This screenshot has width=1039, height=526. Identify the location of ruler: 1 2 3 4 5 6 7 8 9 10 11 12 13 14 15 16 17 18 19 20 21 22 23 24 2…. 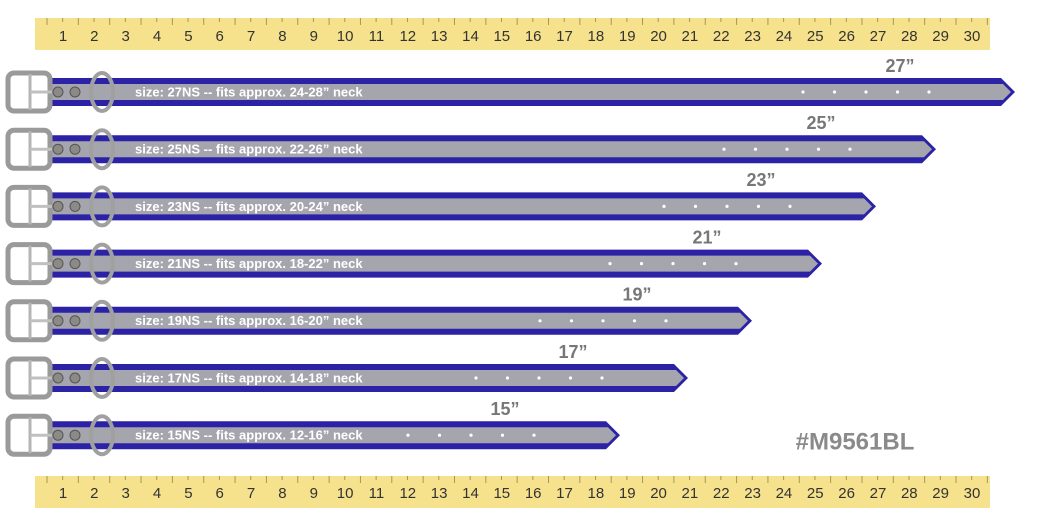
(512, 34).